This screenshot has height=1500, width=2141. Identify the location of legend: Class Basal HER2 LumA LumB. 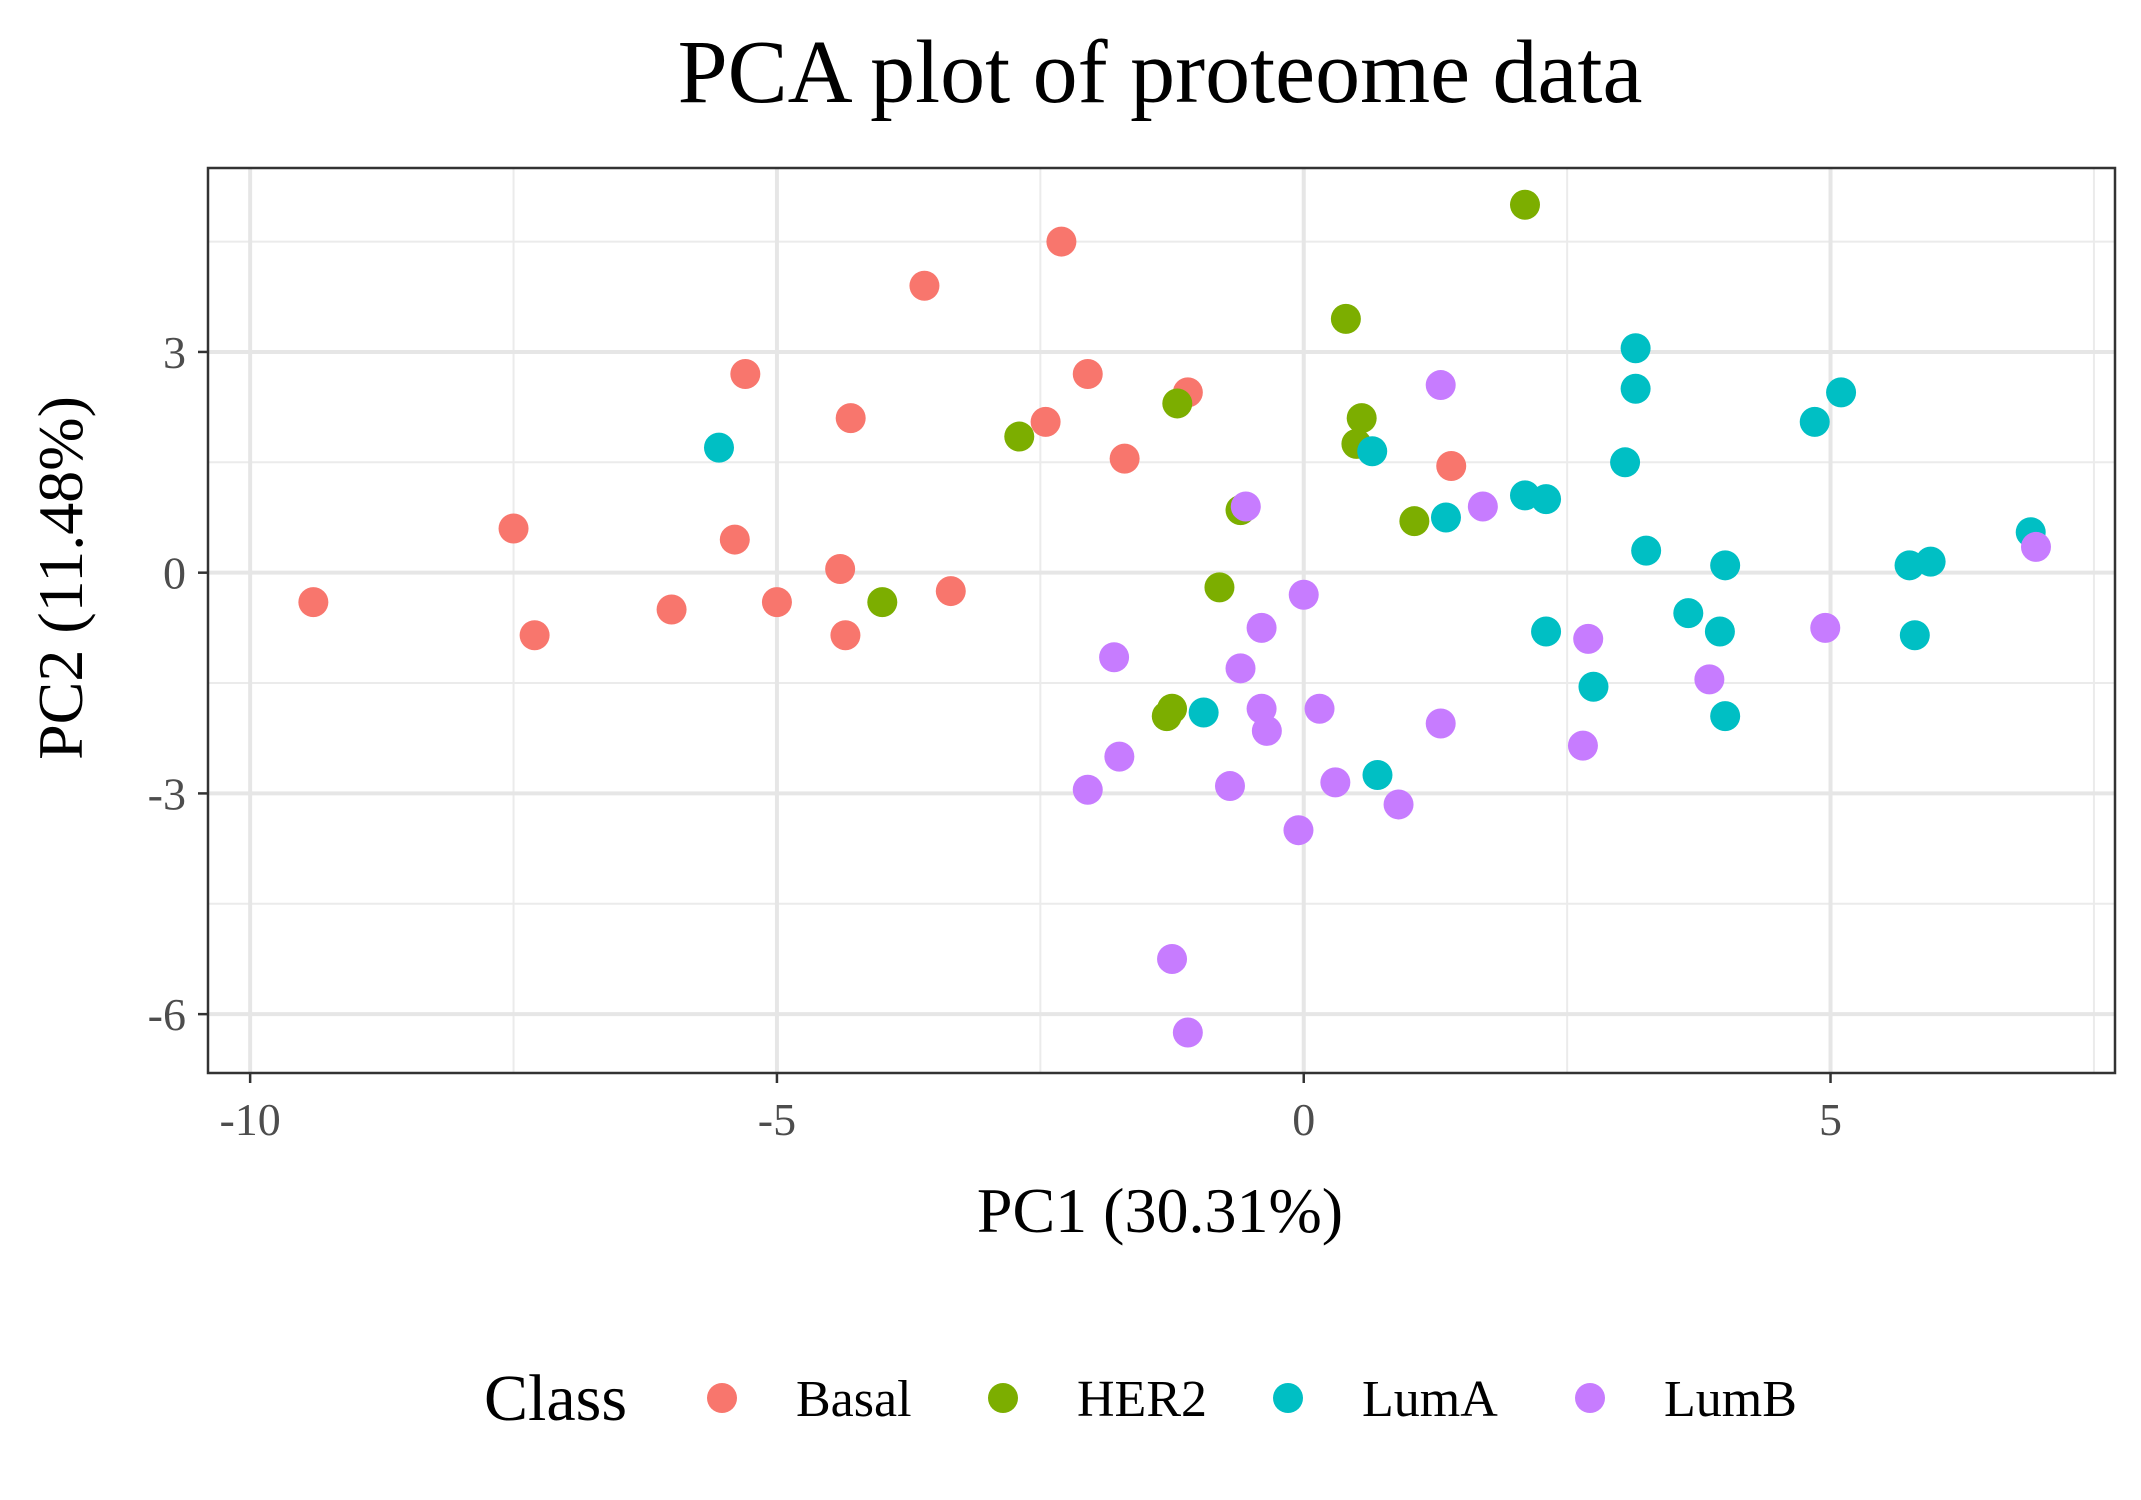
(1140, 1398).